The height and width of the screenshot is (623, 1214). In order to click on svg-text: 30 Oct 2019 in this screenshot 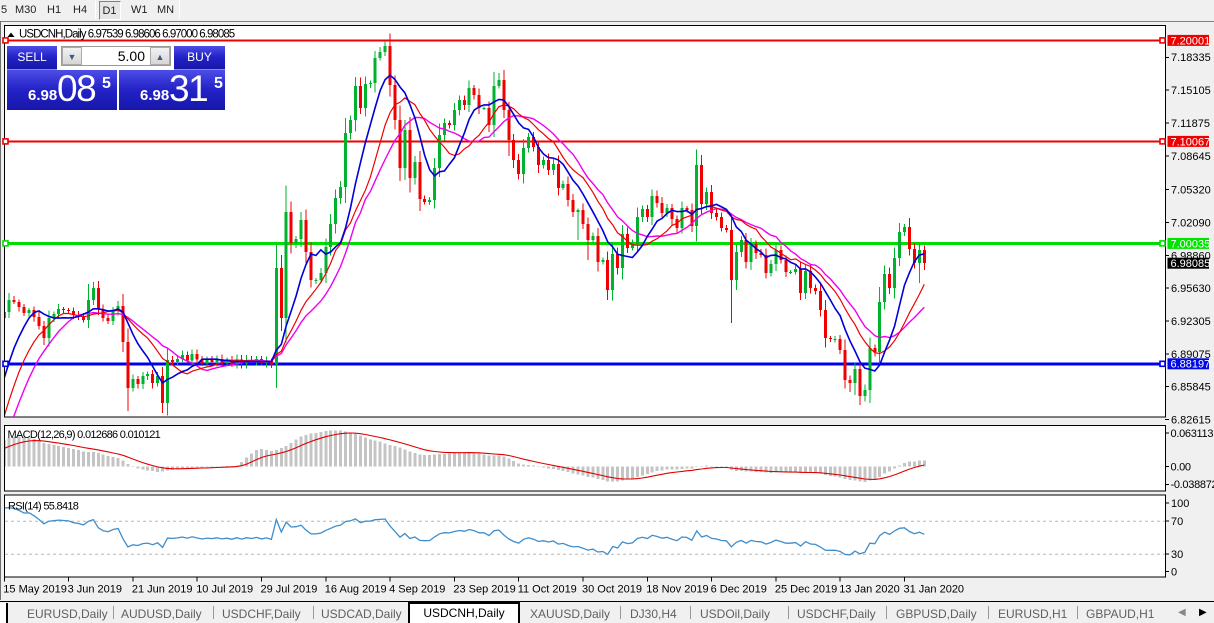, I will do `click(612, 589)`.